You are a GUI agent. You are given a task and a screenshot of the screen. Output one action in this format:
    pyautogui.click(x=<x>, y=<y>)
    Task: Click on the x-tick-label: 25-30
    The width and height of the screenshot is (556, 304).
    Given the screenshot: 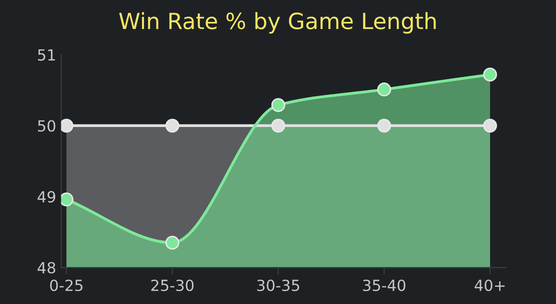 What is the action you would take?
    pyautogui.click(x=172, y=286)
    